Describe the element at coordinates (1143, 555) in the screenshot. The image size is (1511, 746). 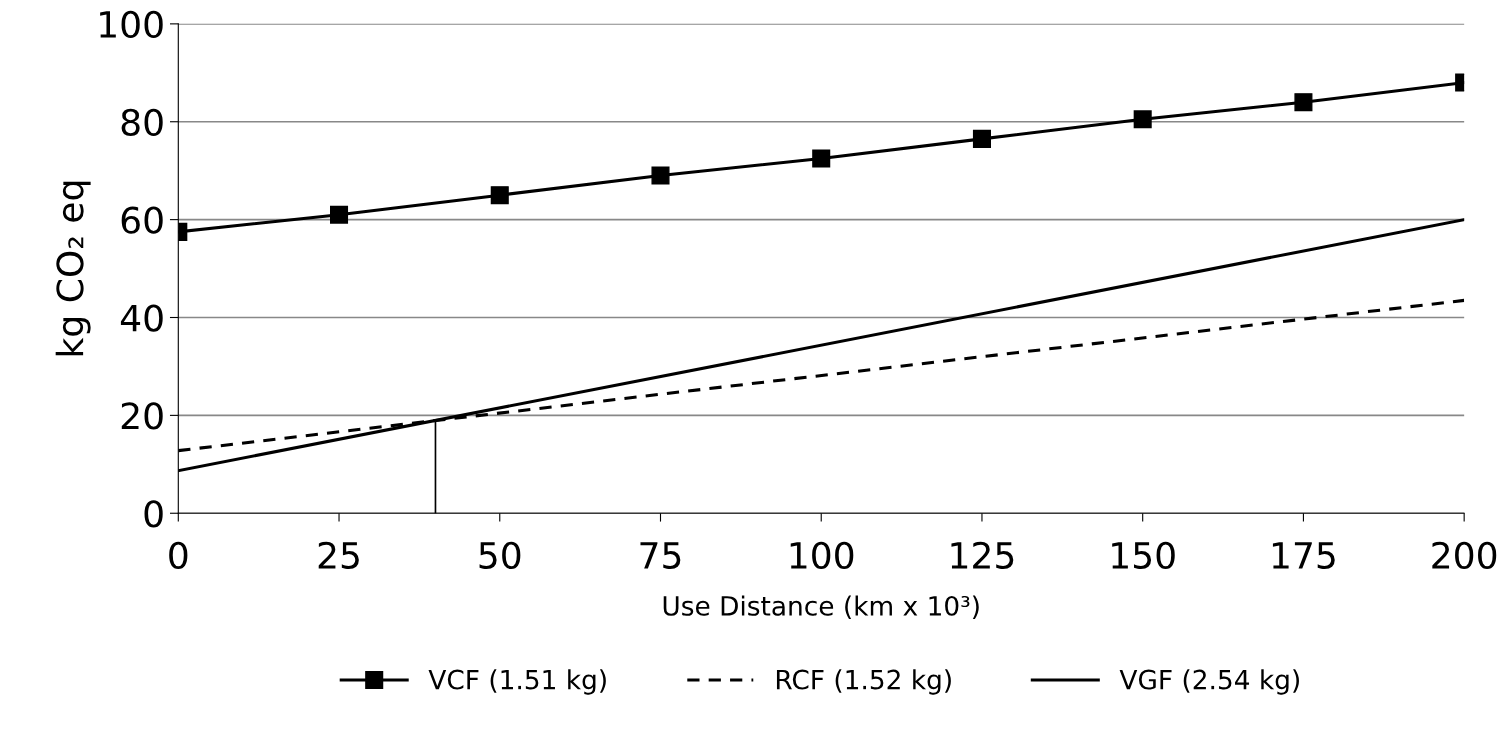
I see `x-tick-label: 150` at that location.